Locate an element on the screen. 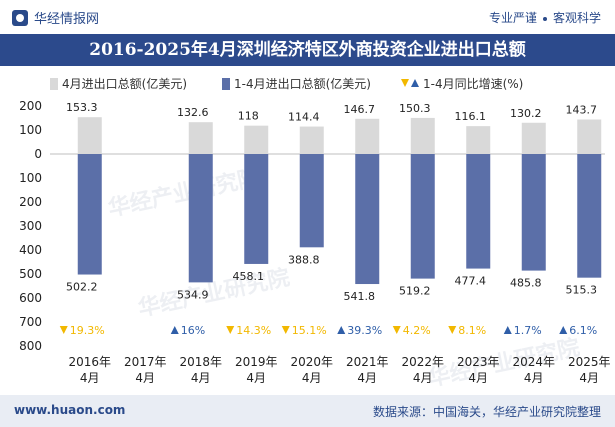 This screenshot has width=615, height=427. tag-2: 客观科学 is located at coordinates (576, 18).